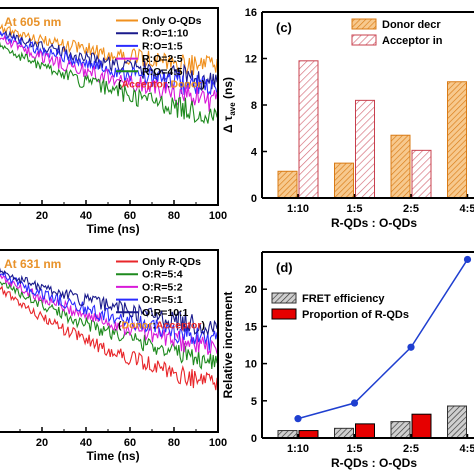 This screenshot has width=474, height=474. What do you see at coordinates (42, 443) in the screenshot?
I see `decay-631-xtick-label-0: 20` at bounding box center [42, 443].